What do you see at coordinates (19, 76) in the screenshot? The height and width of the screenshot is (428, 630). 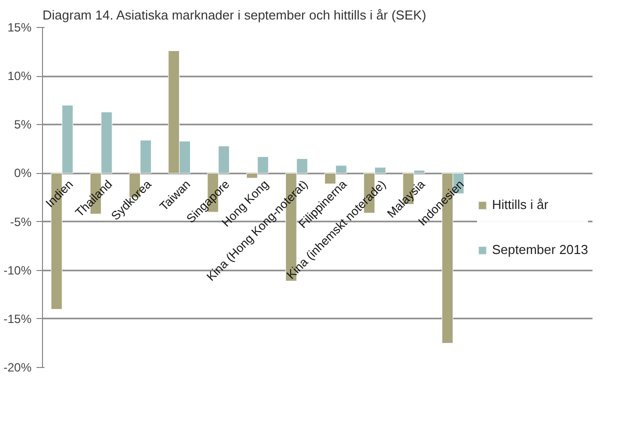 I see `y-tick-label: 10%` at bounding box center [19, 76].